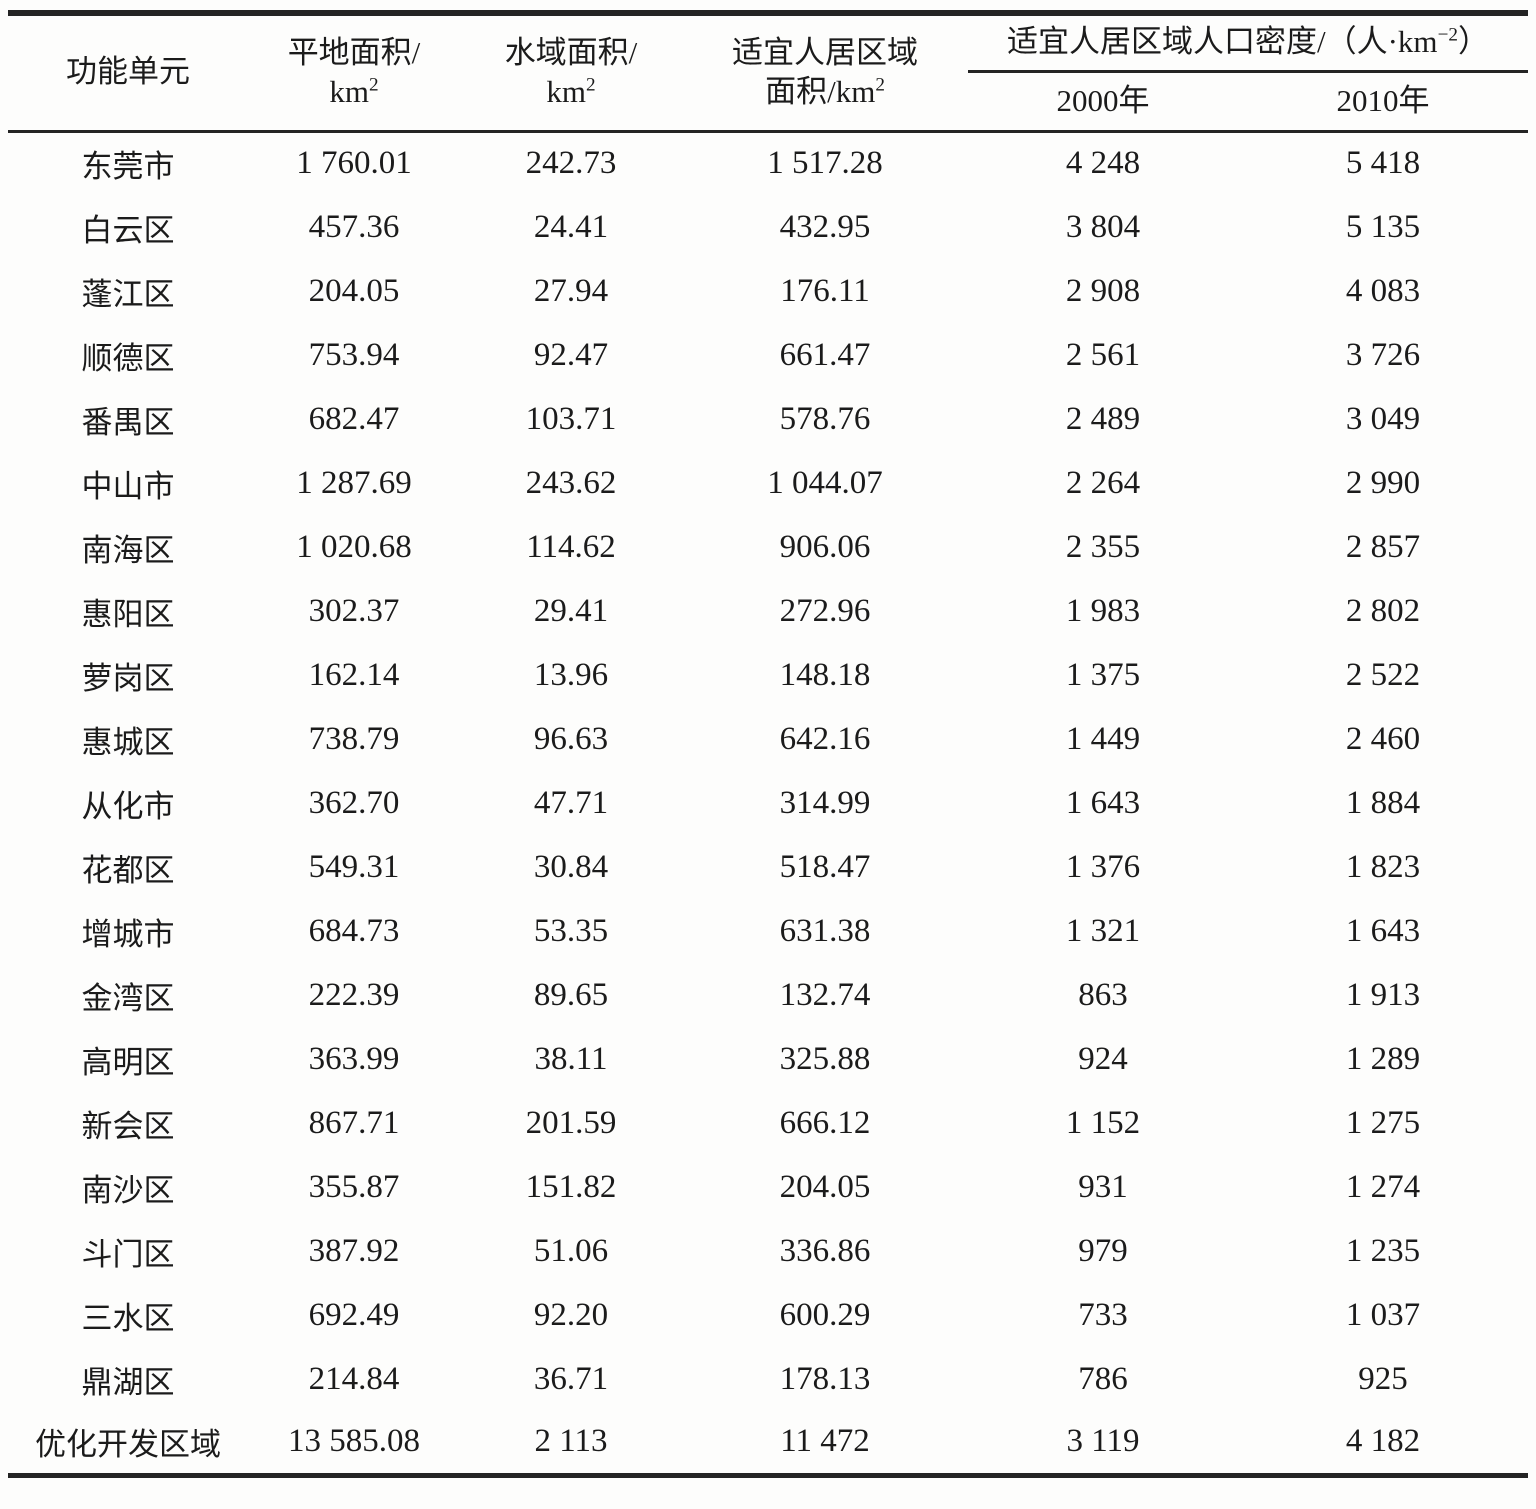 This screenshot has width=1536, height=1509. I want to click on value-cell: 867.71, so click(354, 1122).